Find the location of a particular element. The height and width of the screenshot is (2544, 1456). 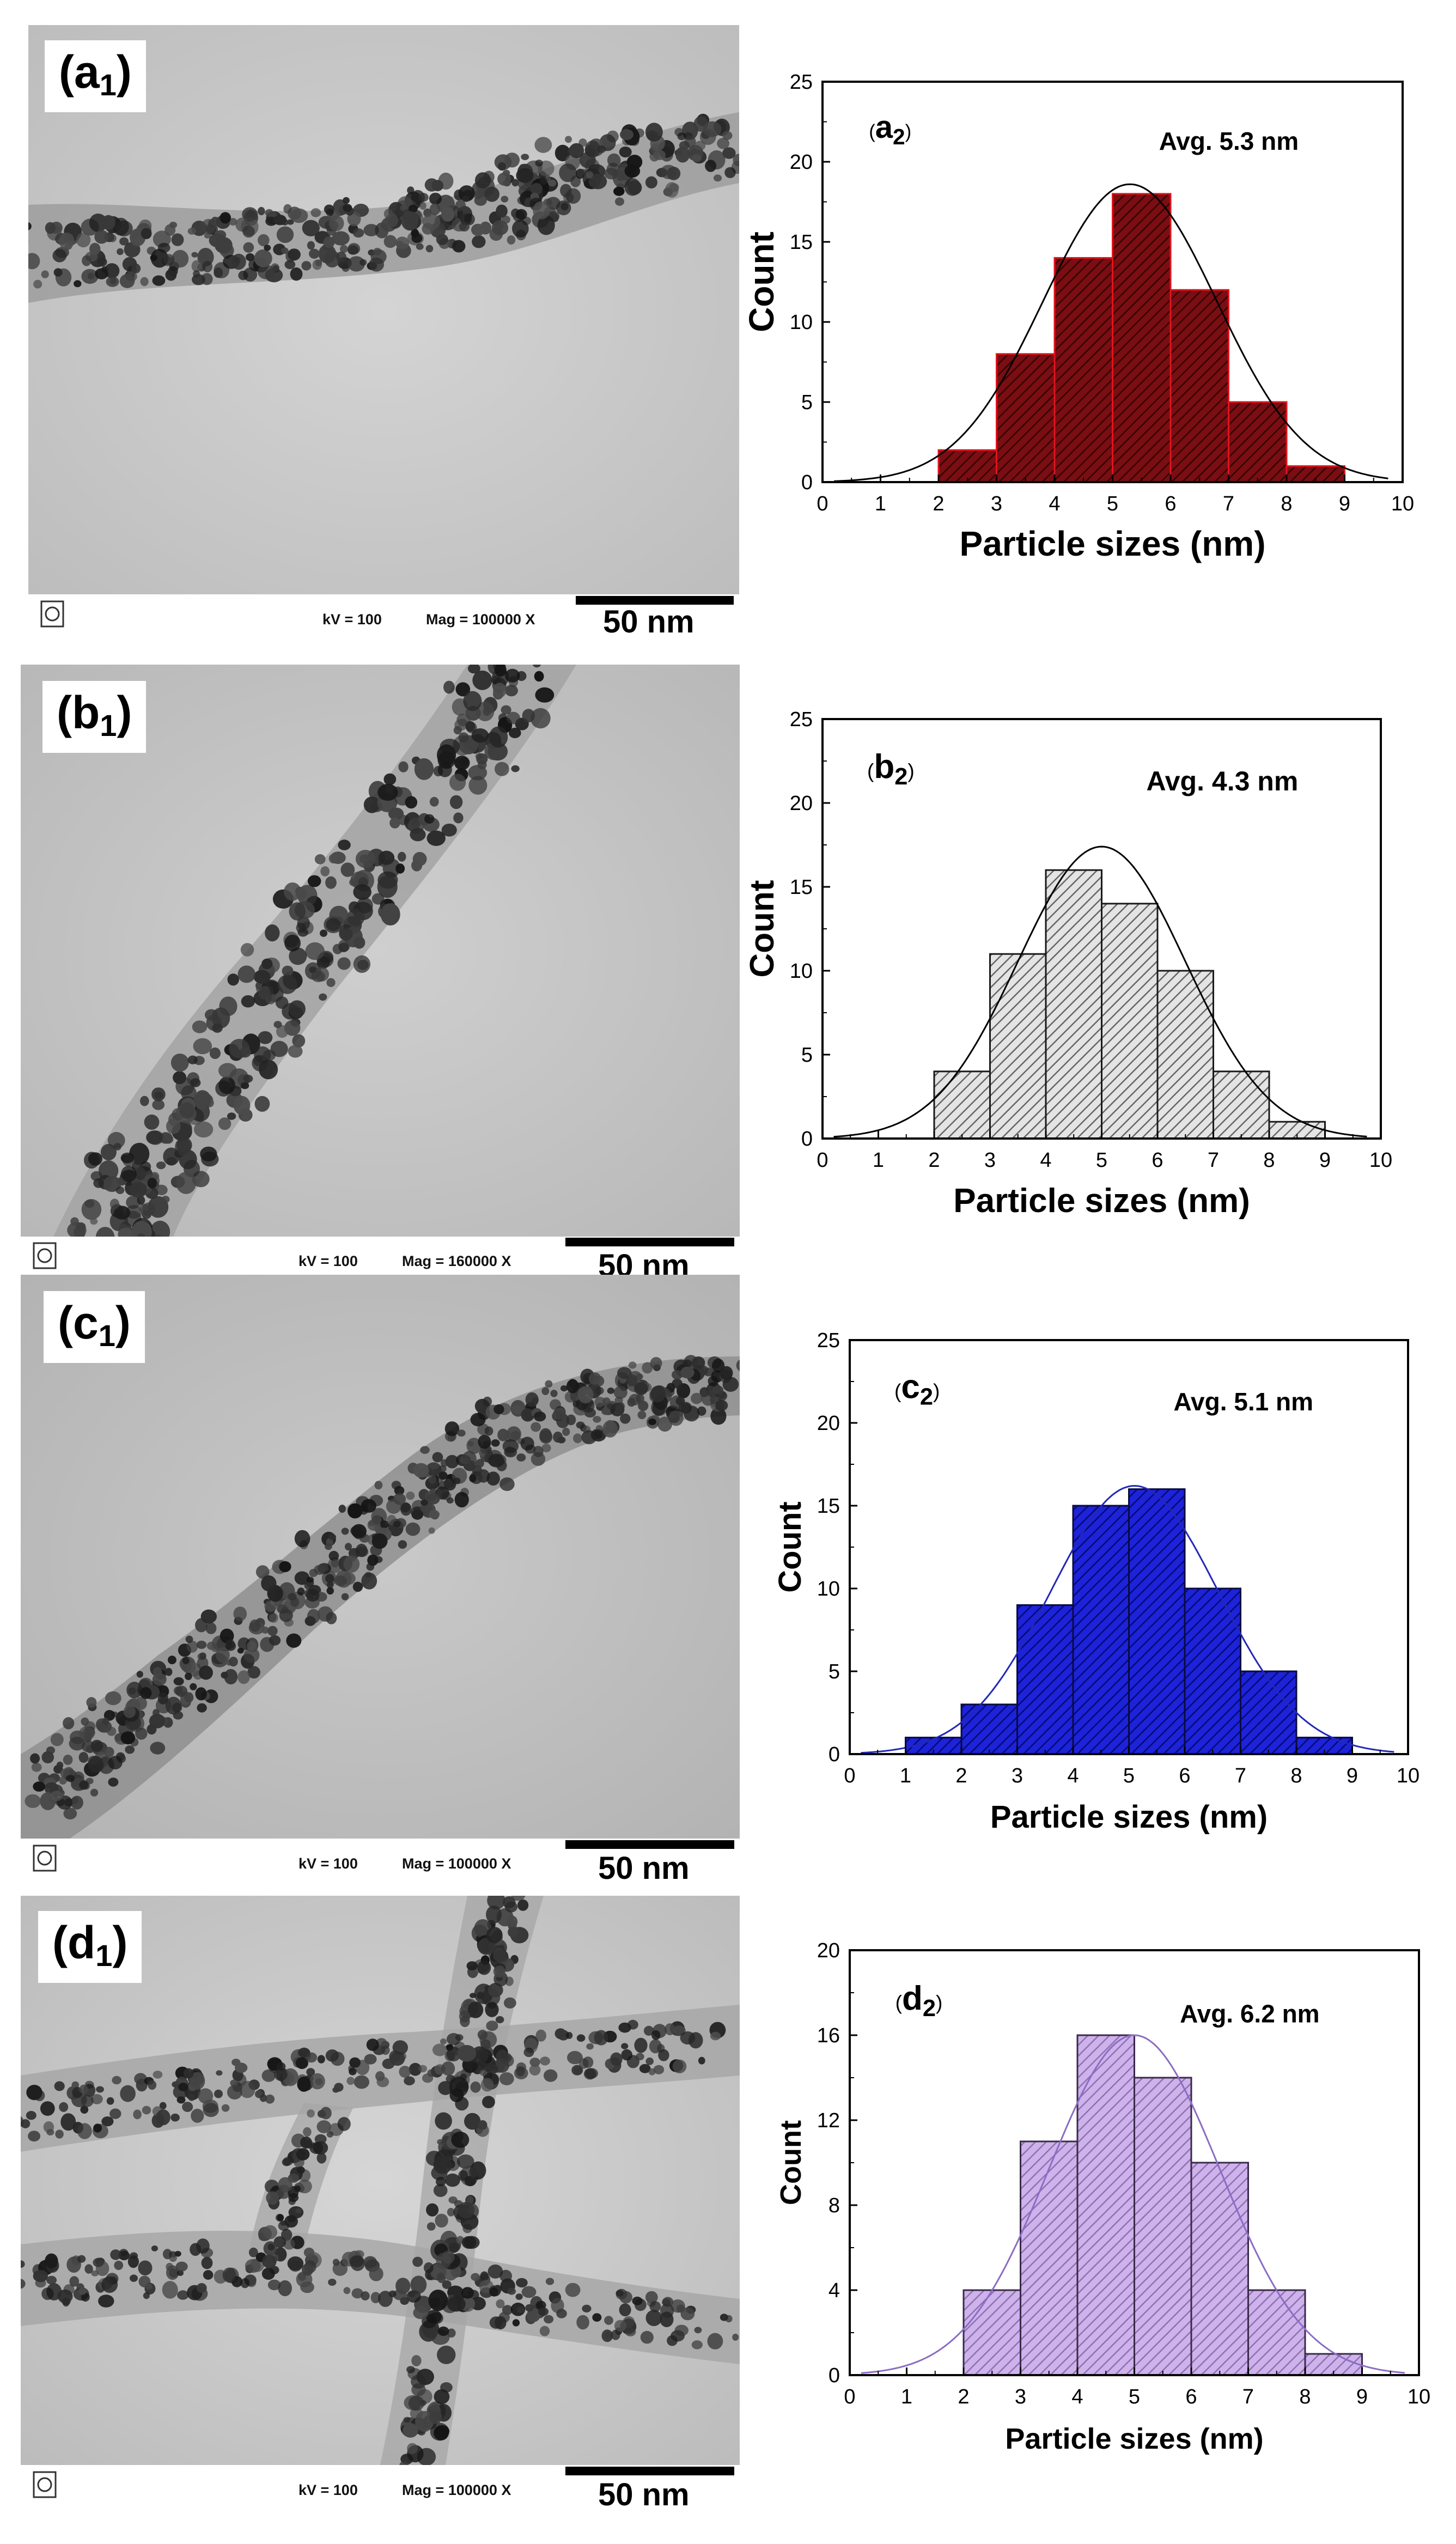

histogram-bar is located at coordinates (1105, 2205).